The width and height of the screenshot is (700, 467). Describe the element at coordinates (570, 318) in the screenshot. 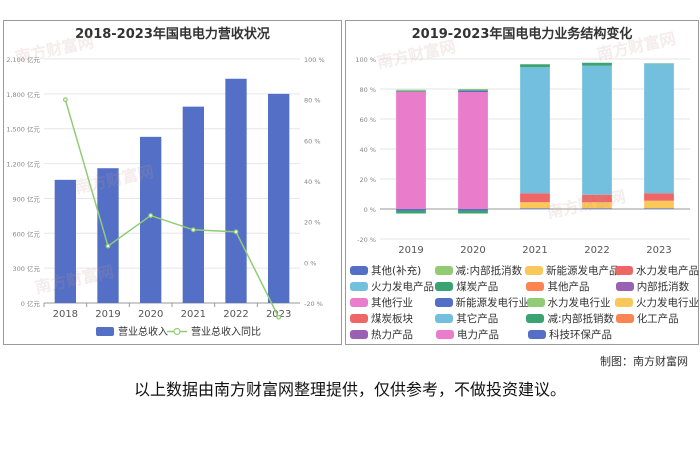

I see `legend-item: 减:内部抵销数` at that location.